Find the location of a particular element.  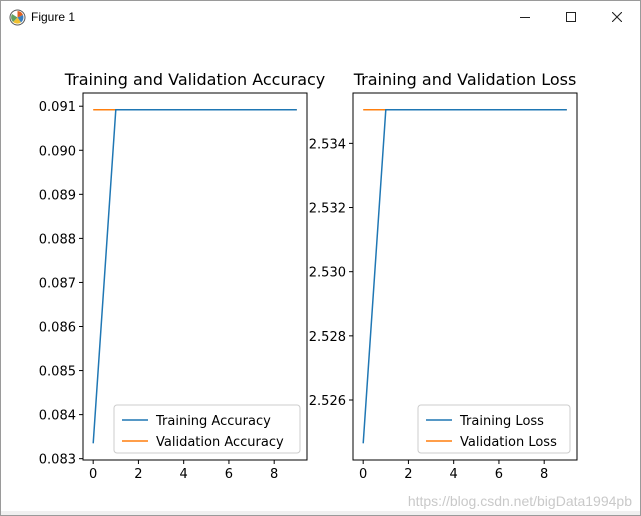

y-tick-label: 0.089 is located at coordinates (57, 195).